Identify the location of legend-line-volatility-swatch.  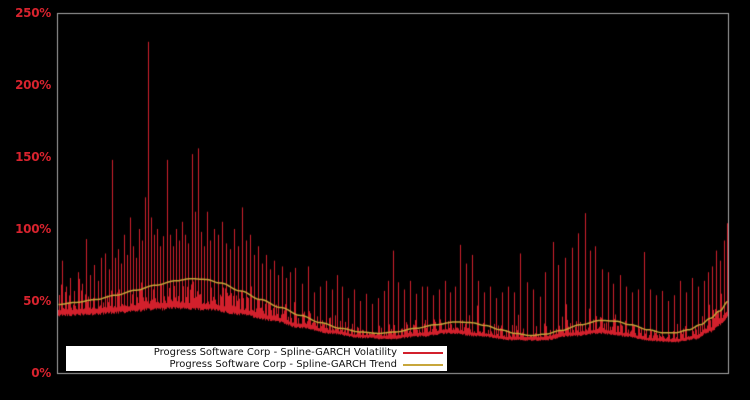
(423, 352).